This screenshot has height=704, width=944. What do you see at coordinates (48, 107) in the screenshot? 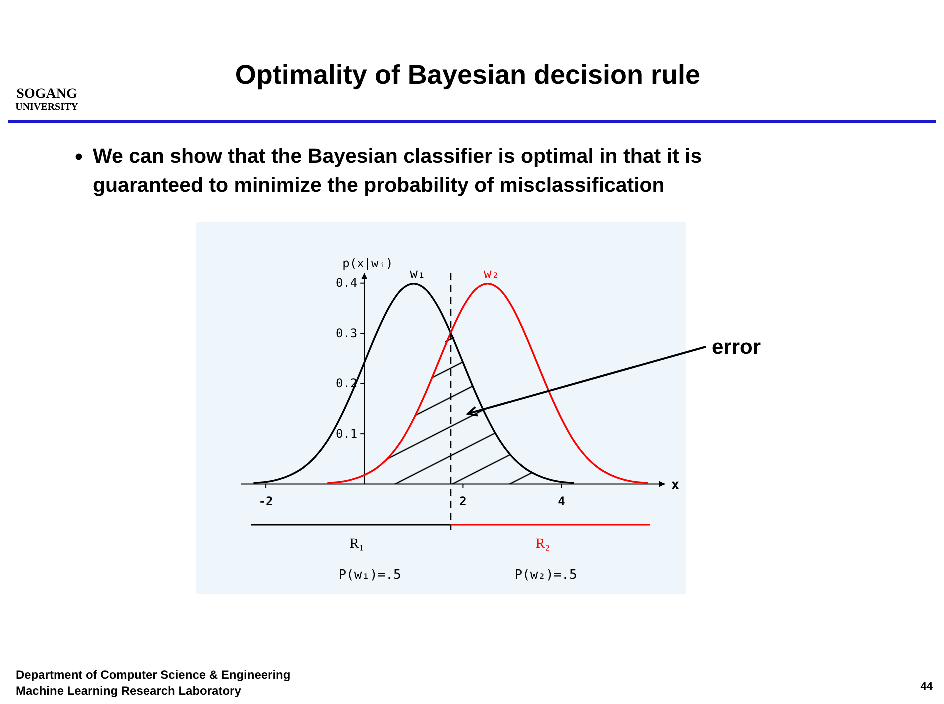
I see `text: UNIVERSITY` at bounding box center [48, 107].